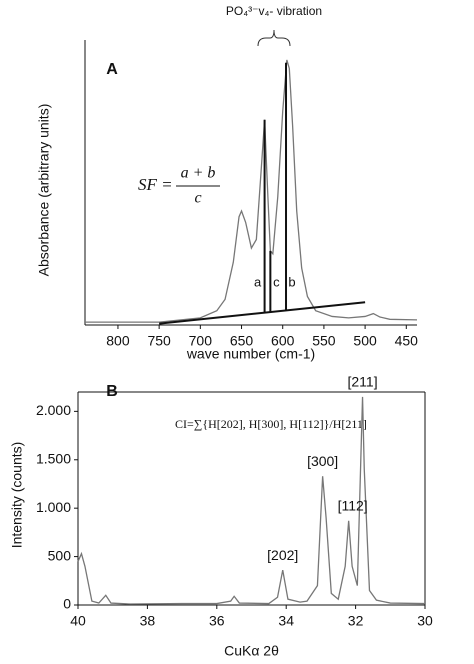 This screenshot has width=474, height=664. I want to click on marker-label: c, so click(276, 281).